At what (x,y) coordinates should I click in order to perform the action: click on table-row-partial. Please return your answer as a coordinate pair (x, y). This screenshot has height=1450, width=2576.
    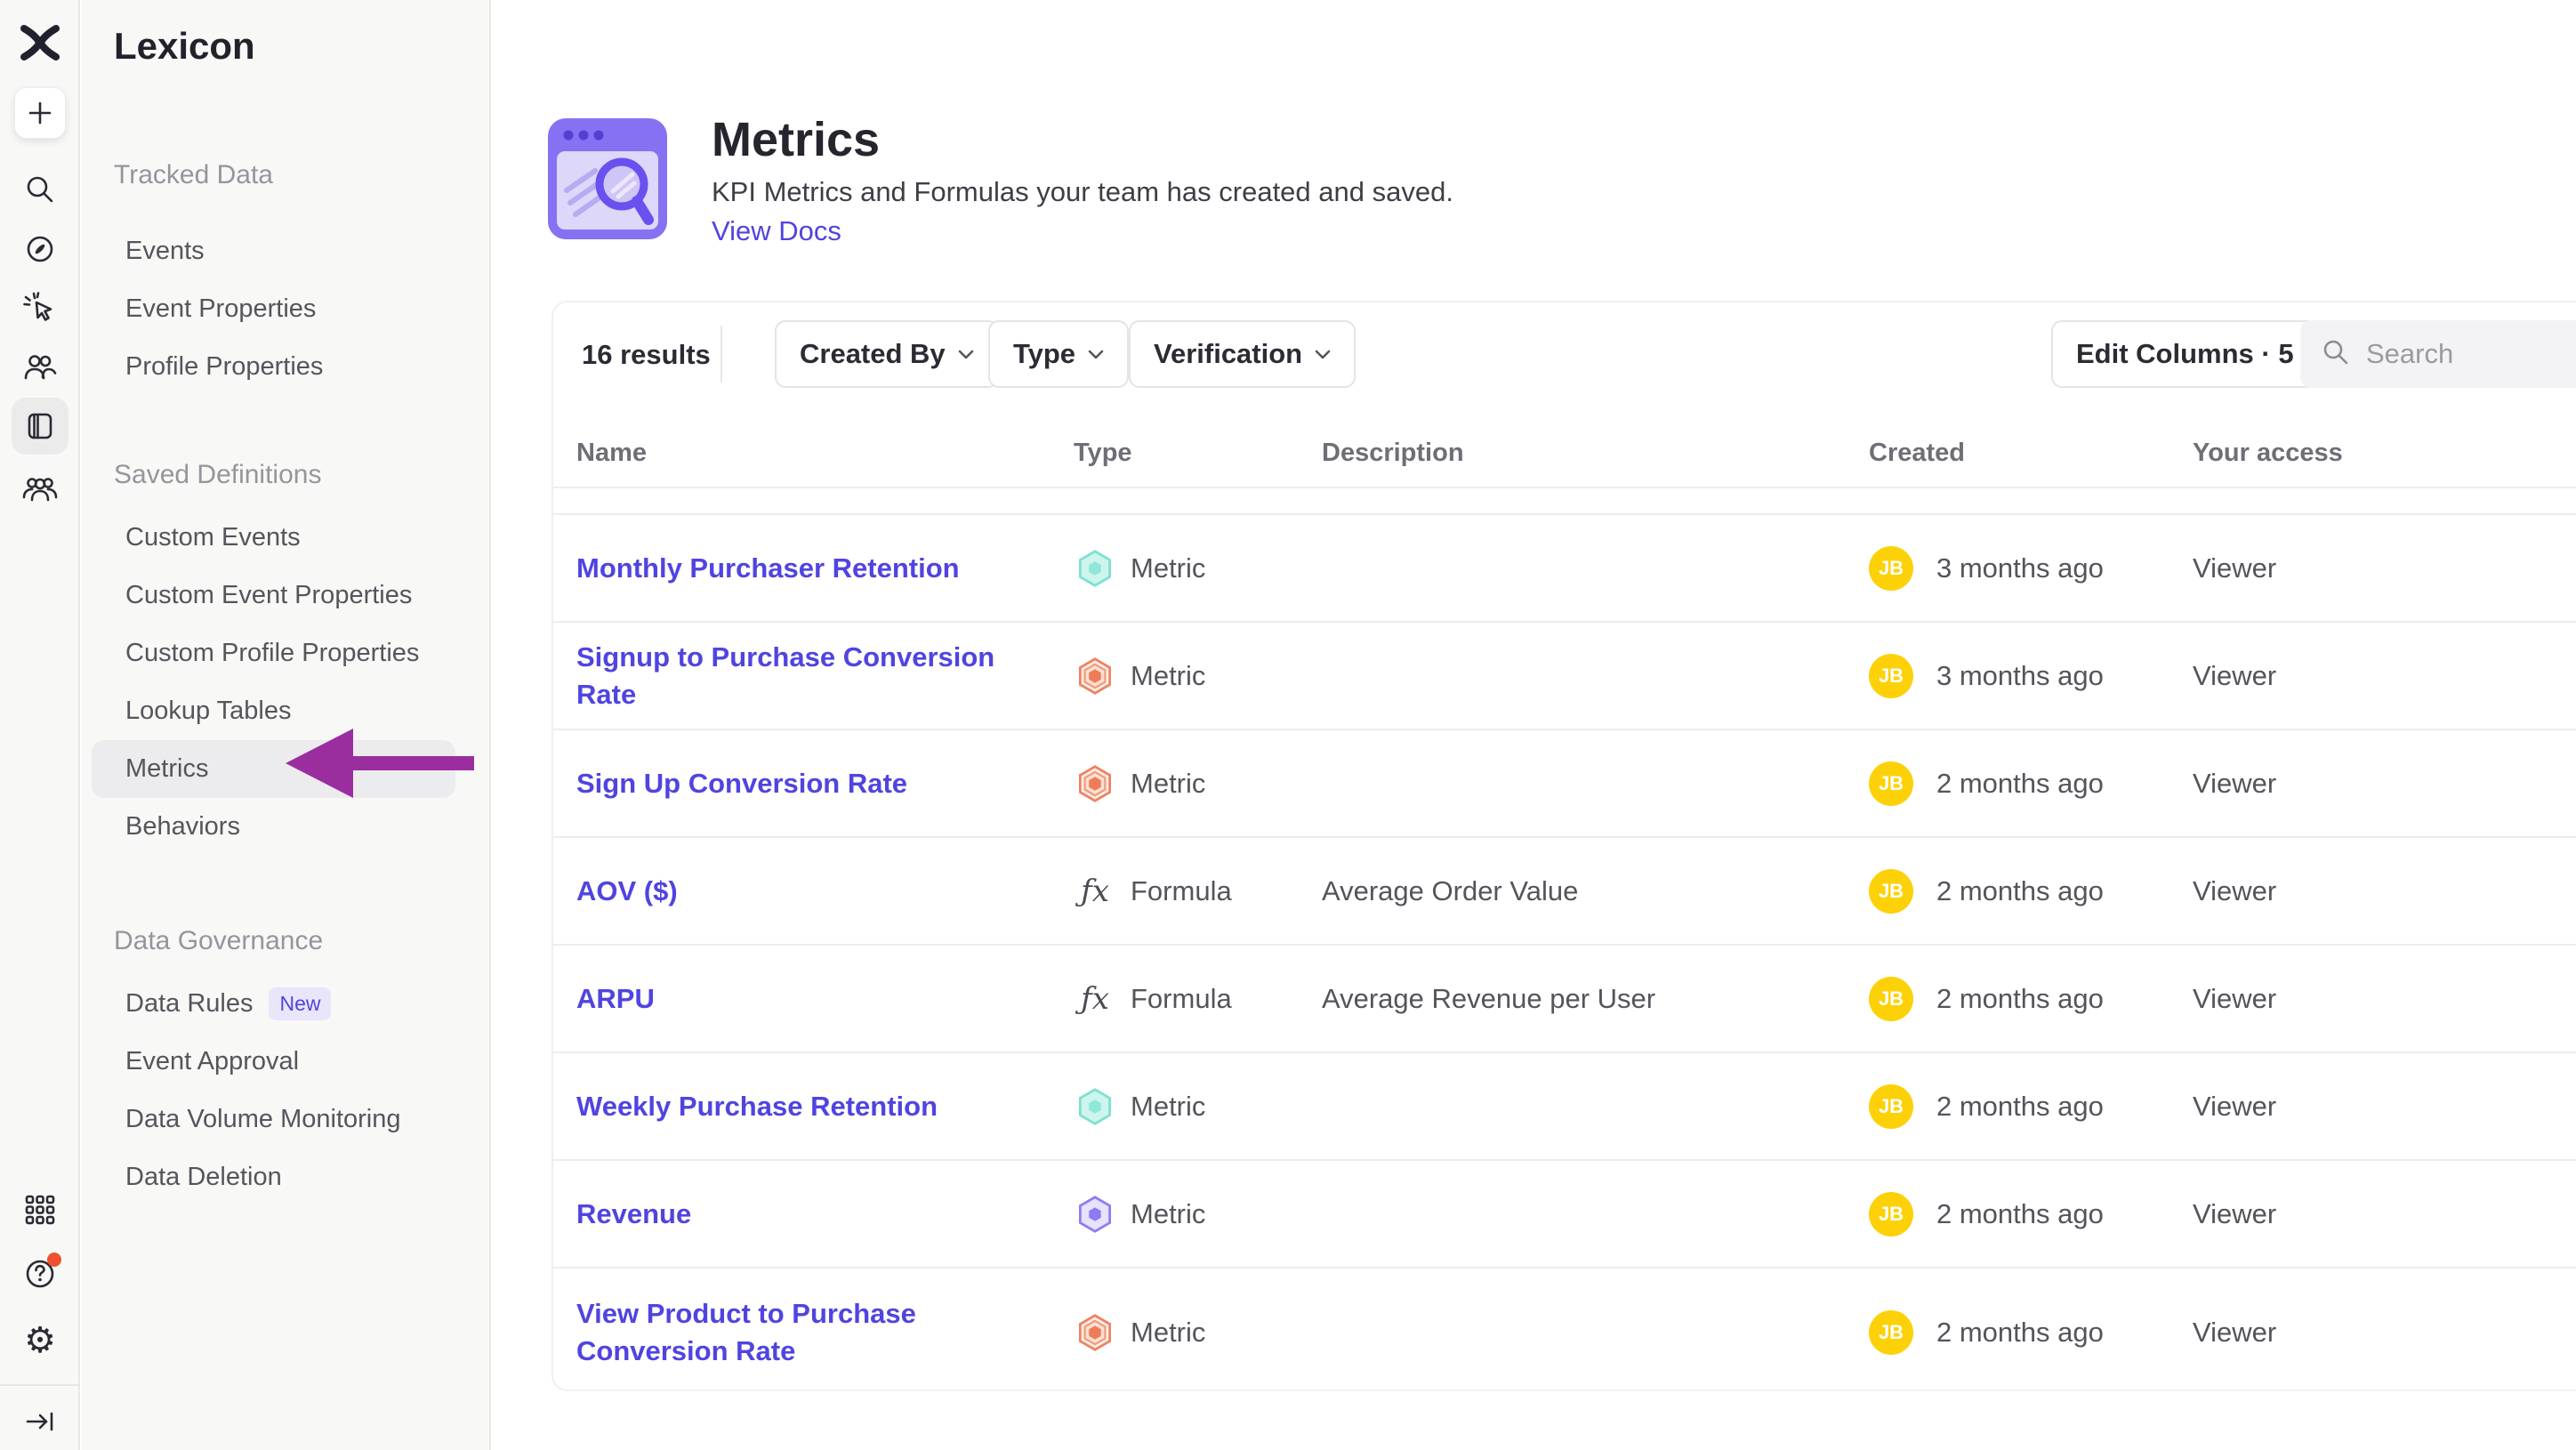
    Looking at the image, I should click on (1564, 502).